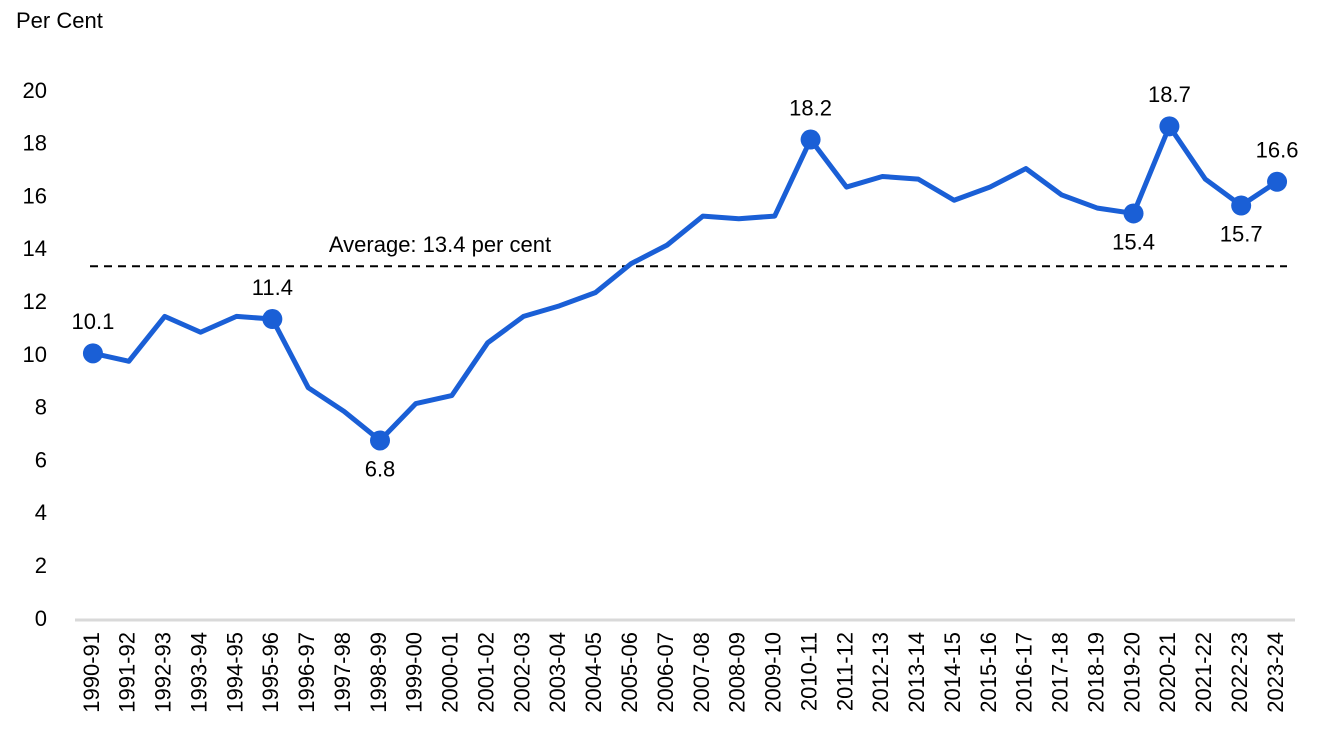 The image size is (1339, 730). What do you see at coordinates (41, 512) in the screenshot?
I see `y-tick-label: 4` at bounding box center [41, 512].